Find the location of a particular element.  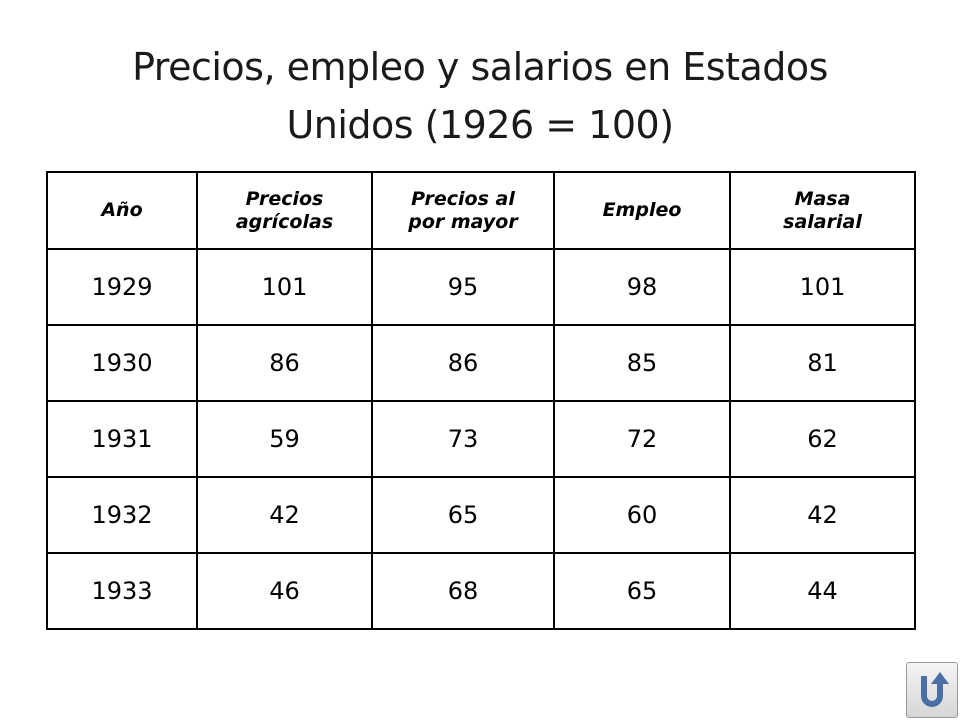

cell-emp: 98 is located at coordinates (642, 287).